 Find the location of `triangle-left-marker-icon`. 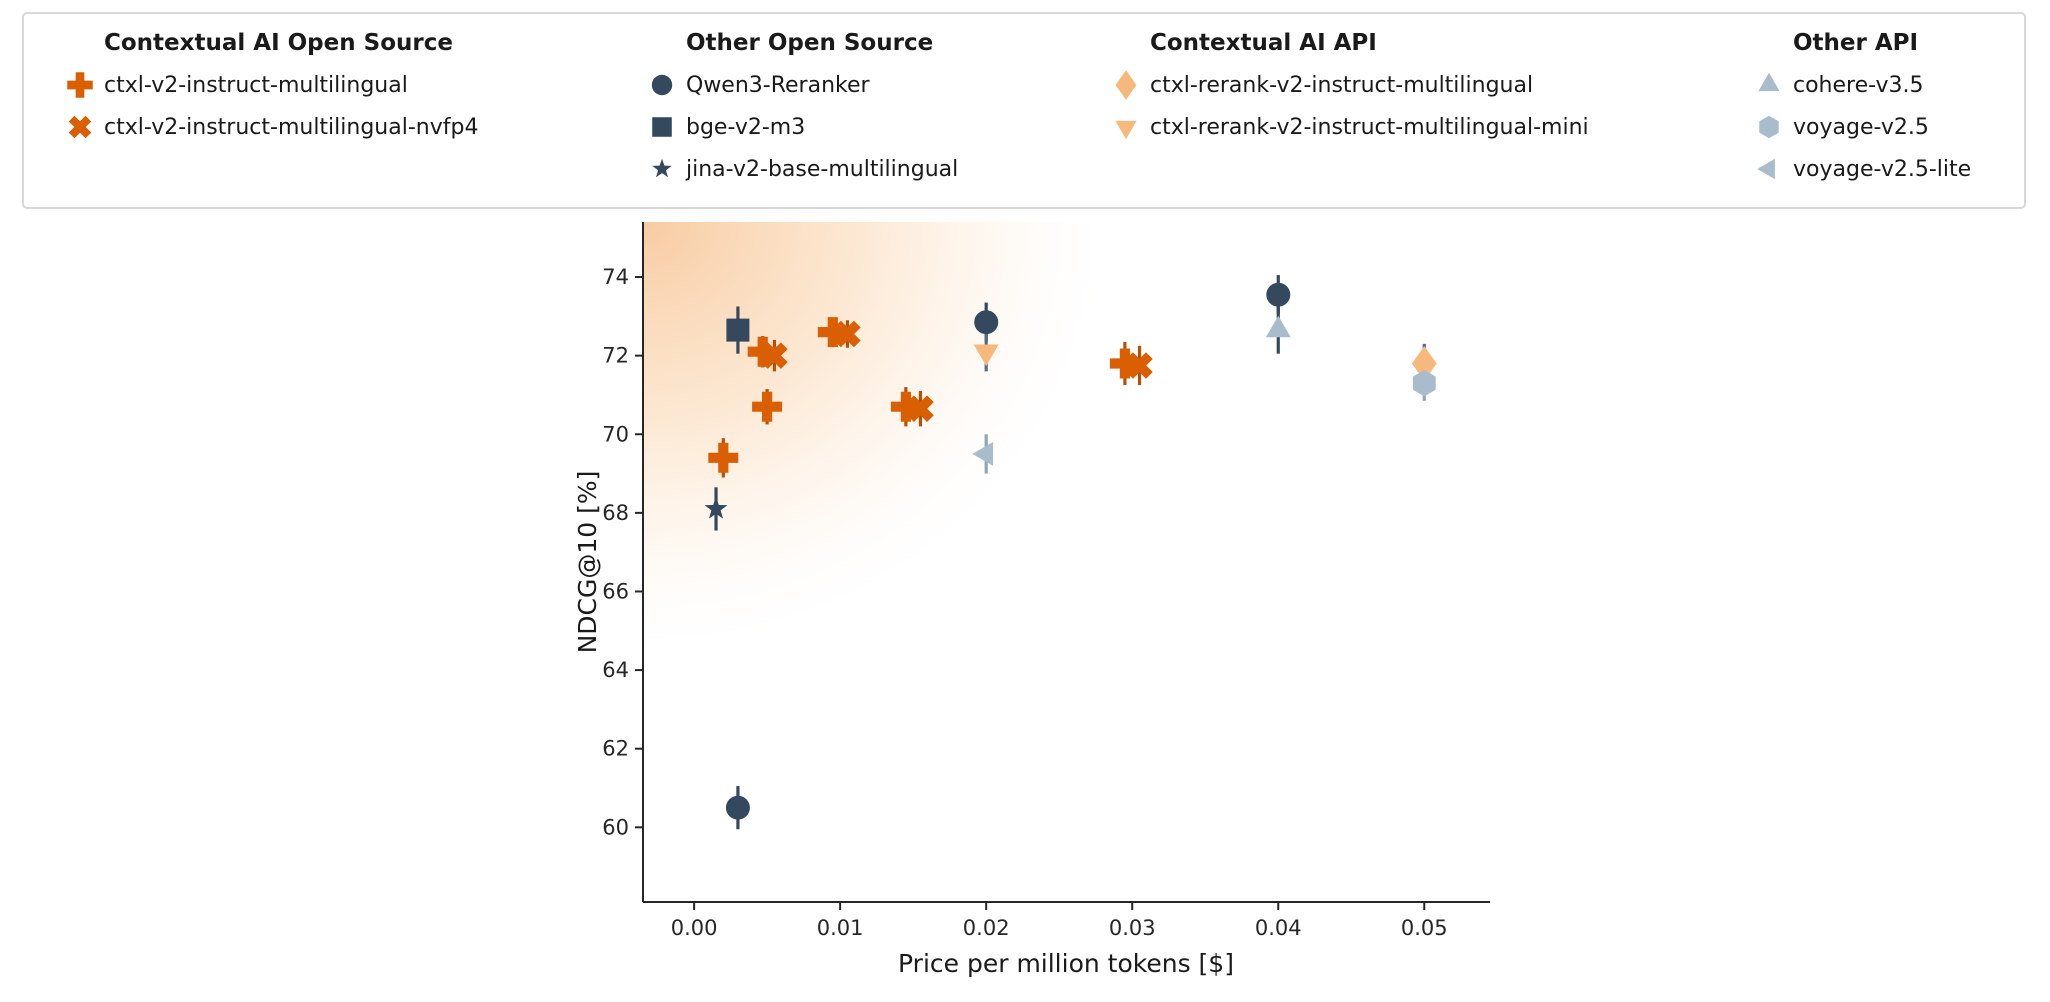

triangle-left-marker-icon is located at coordinates (1769, 169).